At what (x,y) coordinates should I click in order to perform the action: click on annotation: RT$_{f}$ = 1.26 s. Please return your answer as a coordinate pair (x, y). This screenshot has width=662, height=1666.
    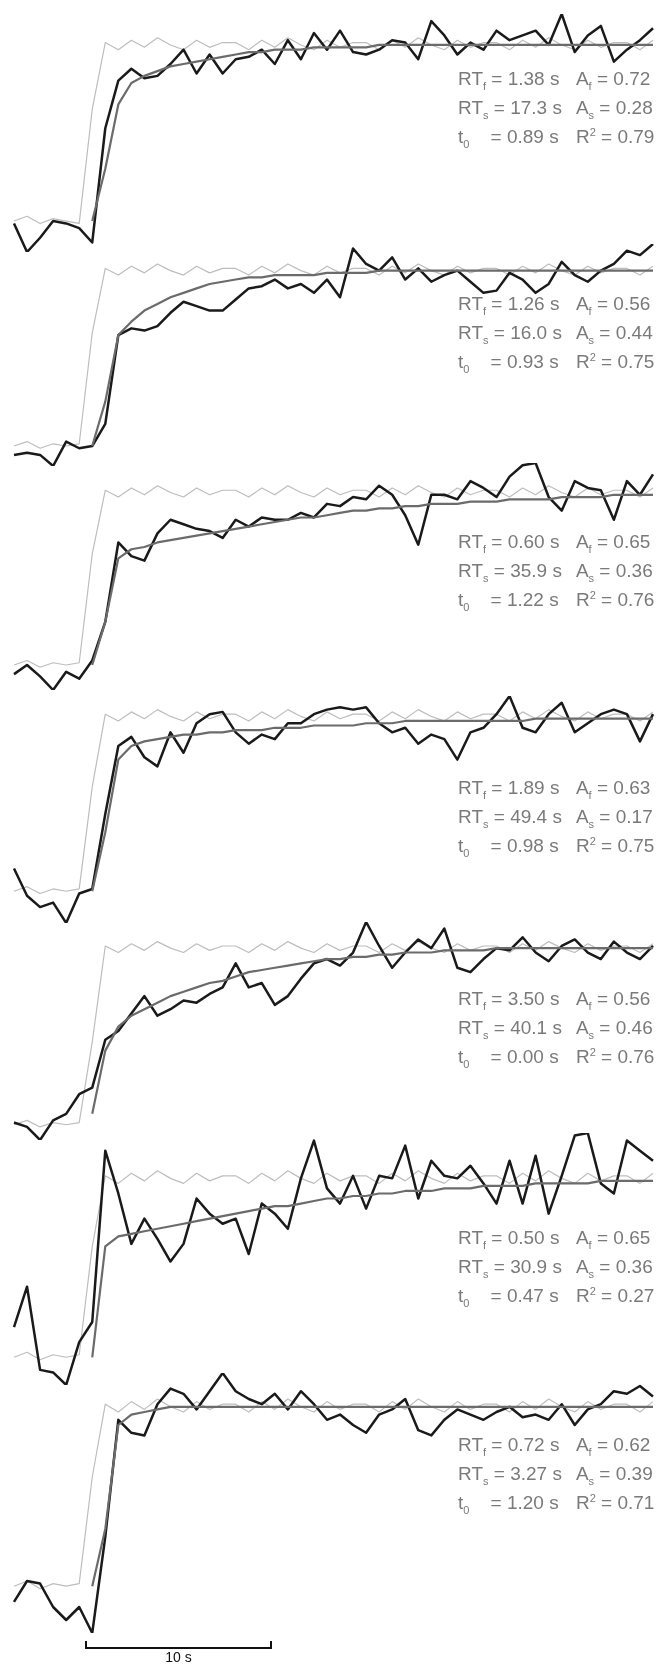
    Looking at the image, I should click on (509, 305).